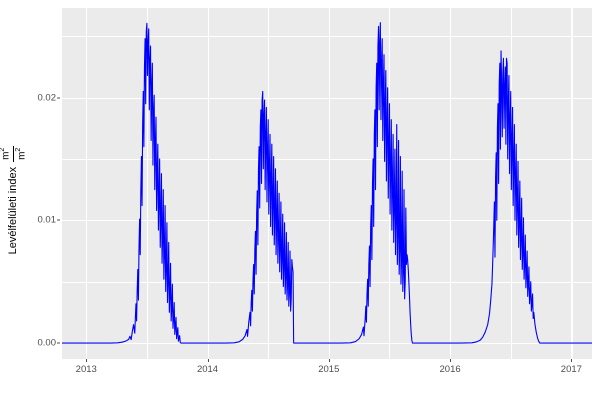  Describe the element at coordinates (47, 98) in the screenshot. I see `y-axis-tick-label: 0.02` at that location.